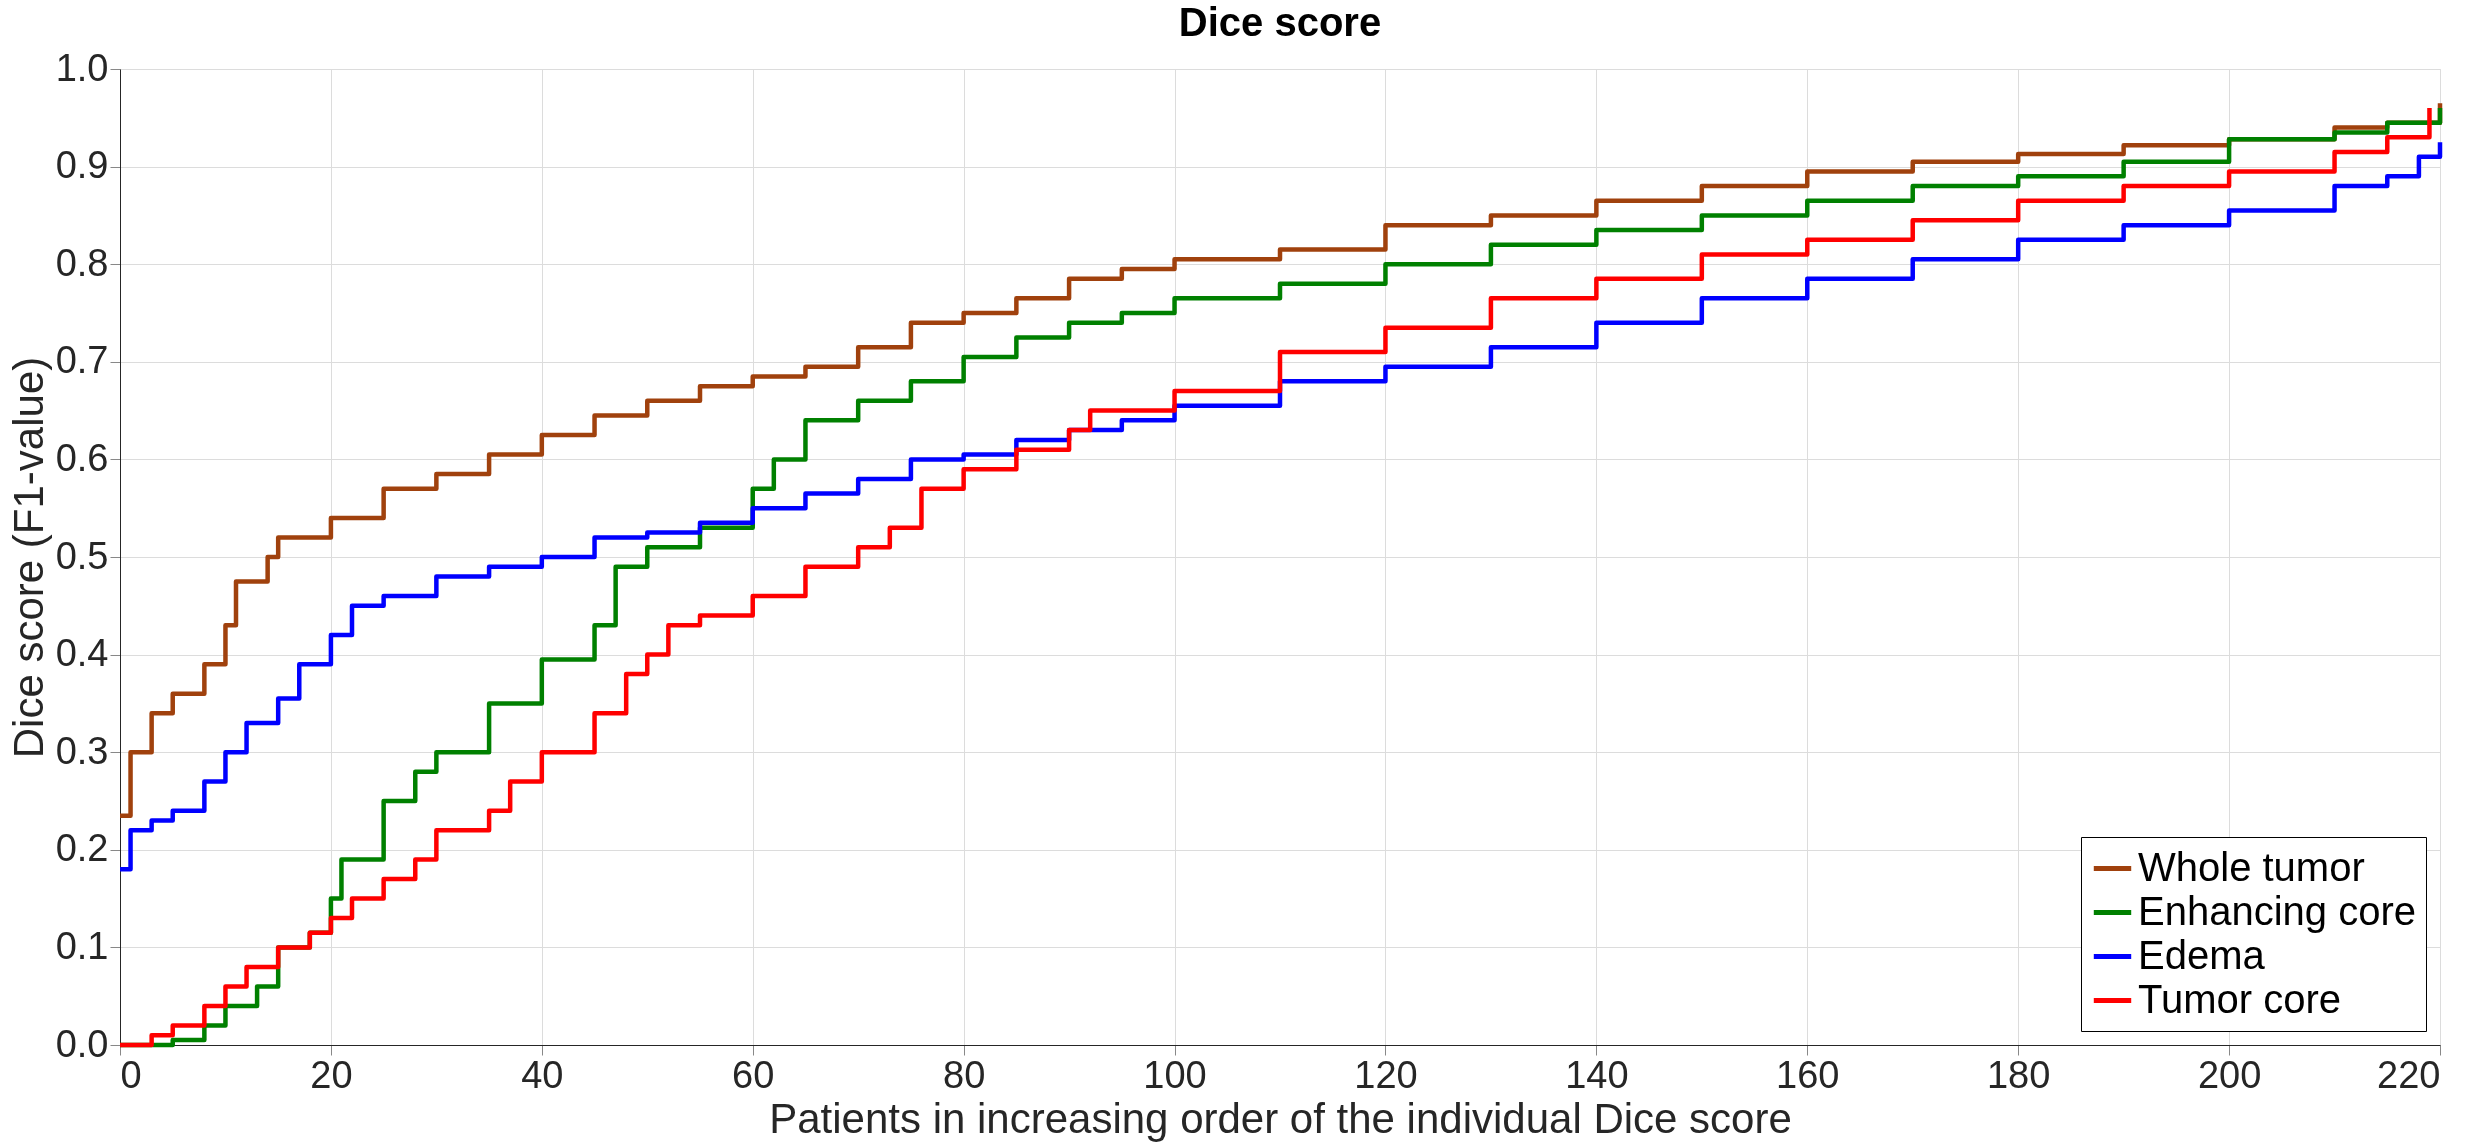  What do you see at coordinates (753, 1074) in the screenshot?
I see `x-tick-label: 60` at bounding box center [753, 1074].